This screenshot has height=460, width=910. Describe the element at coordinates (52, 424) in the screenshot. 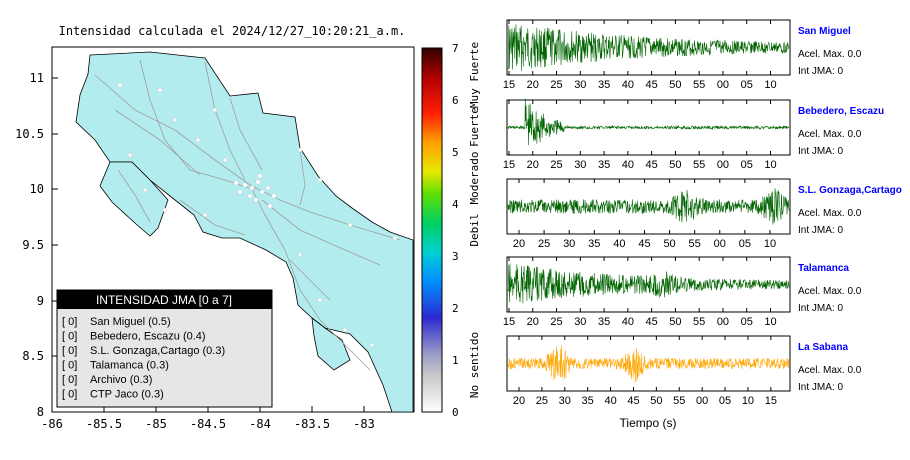

I see `map-x-tick-label: -86` at that location.